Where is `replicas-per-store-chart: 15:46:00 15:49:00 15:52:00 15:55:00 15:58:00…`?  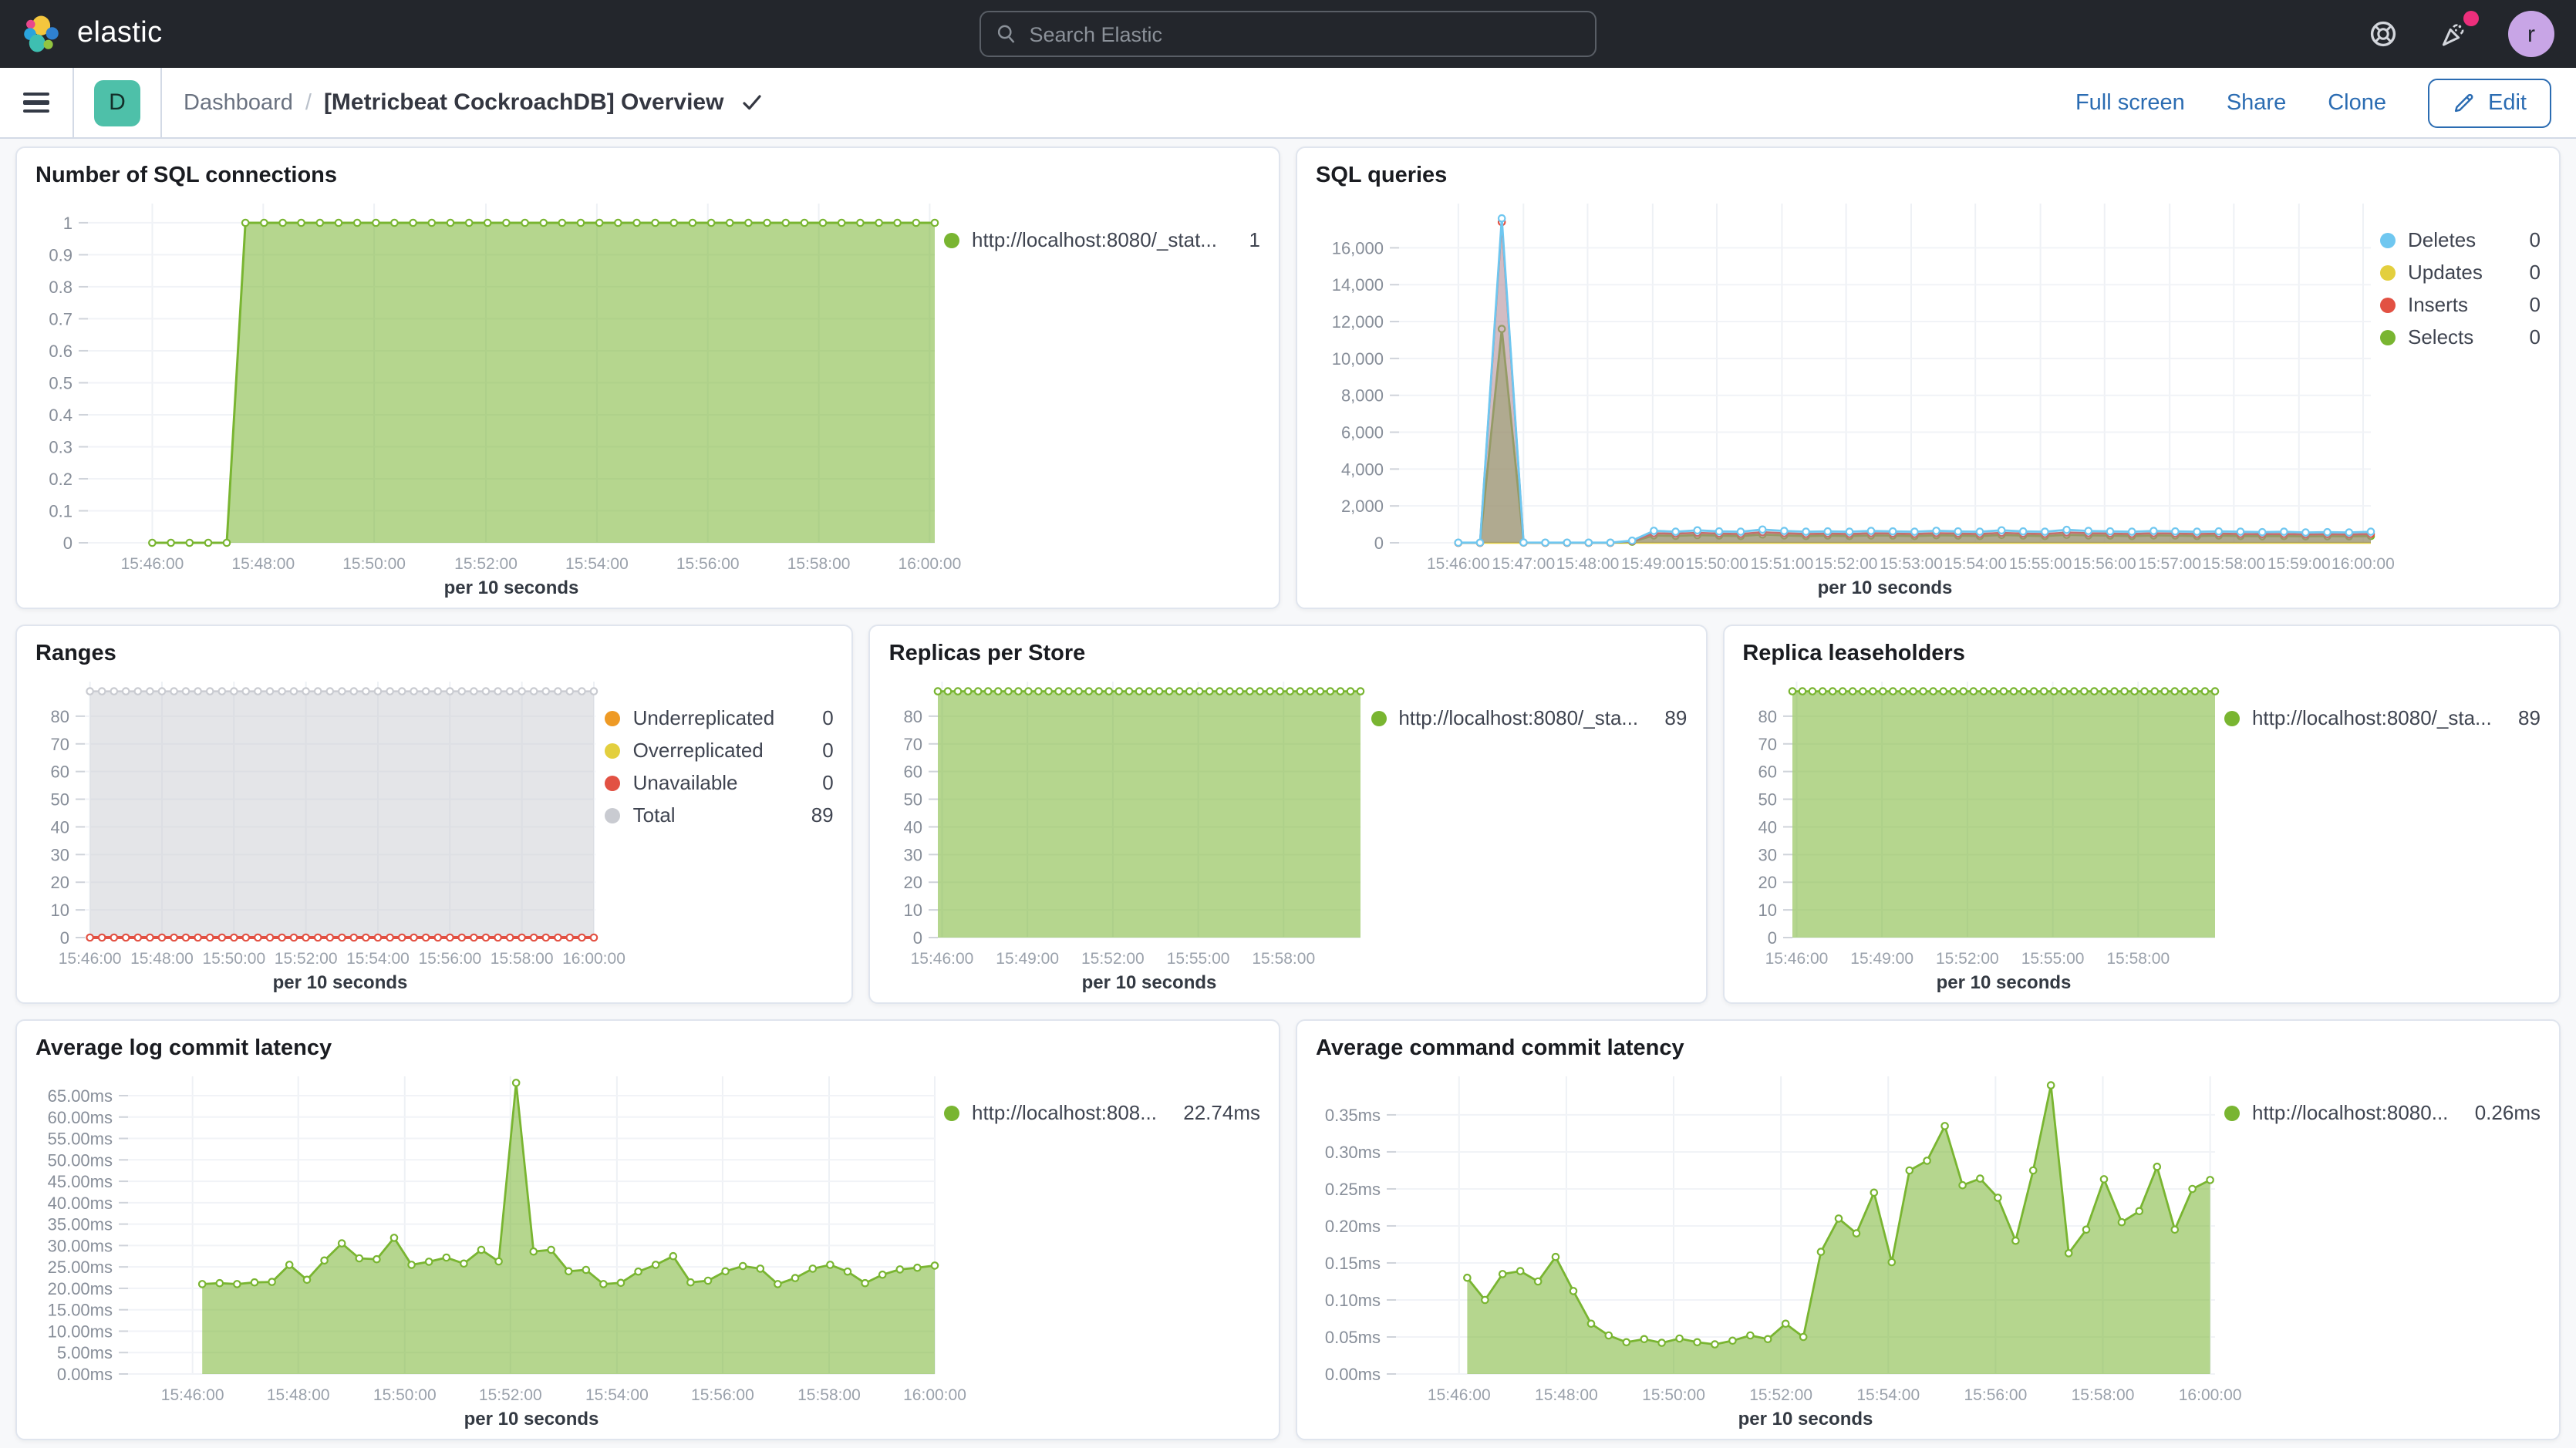 replicas-per-store-chart: 15:46:00 15:49:00 15:52:00 15:55:00 15:58:00… is located at coordinates (1130, 831).